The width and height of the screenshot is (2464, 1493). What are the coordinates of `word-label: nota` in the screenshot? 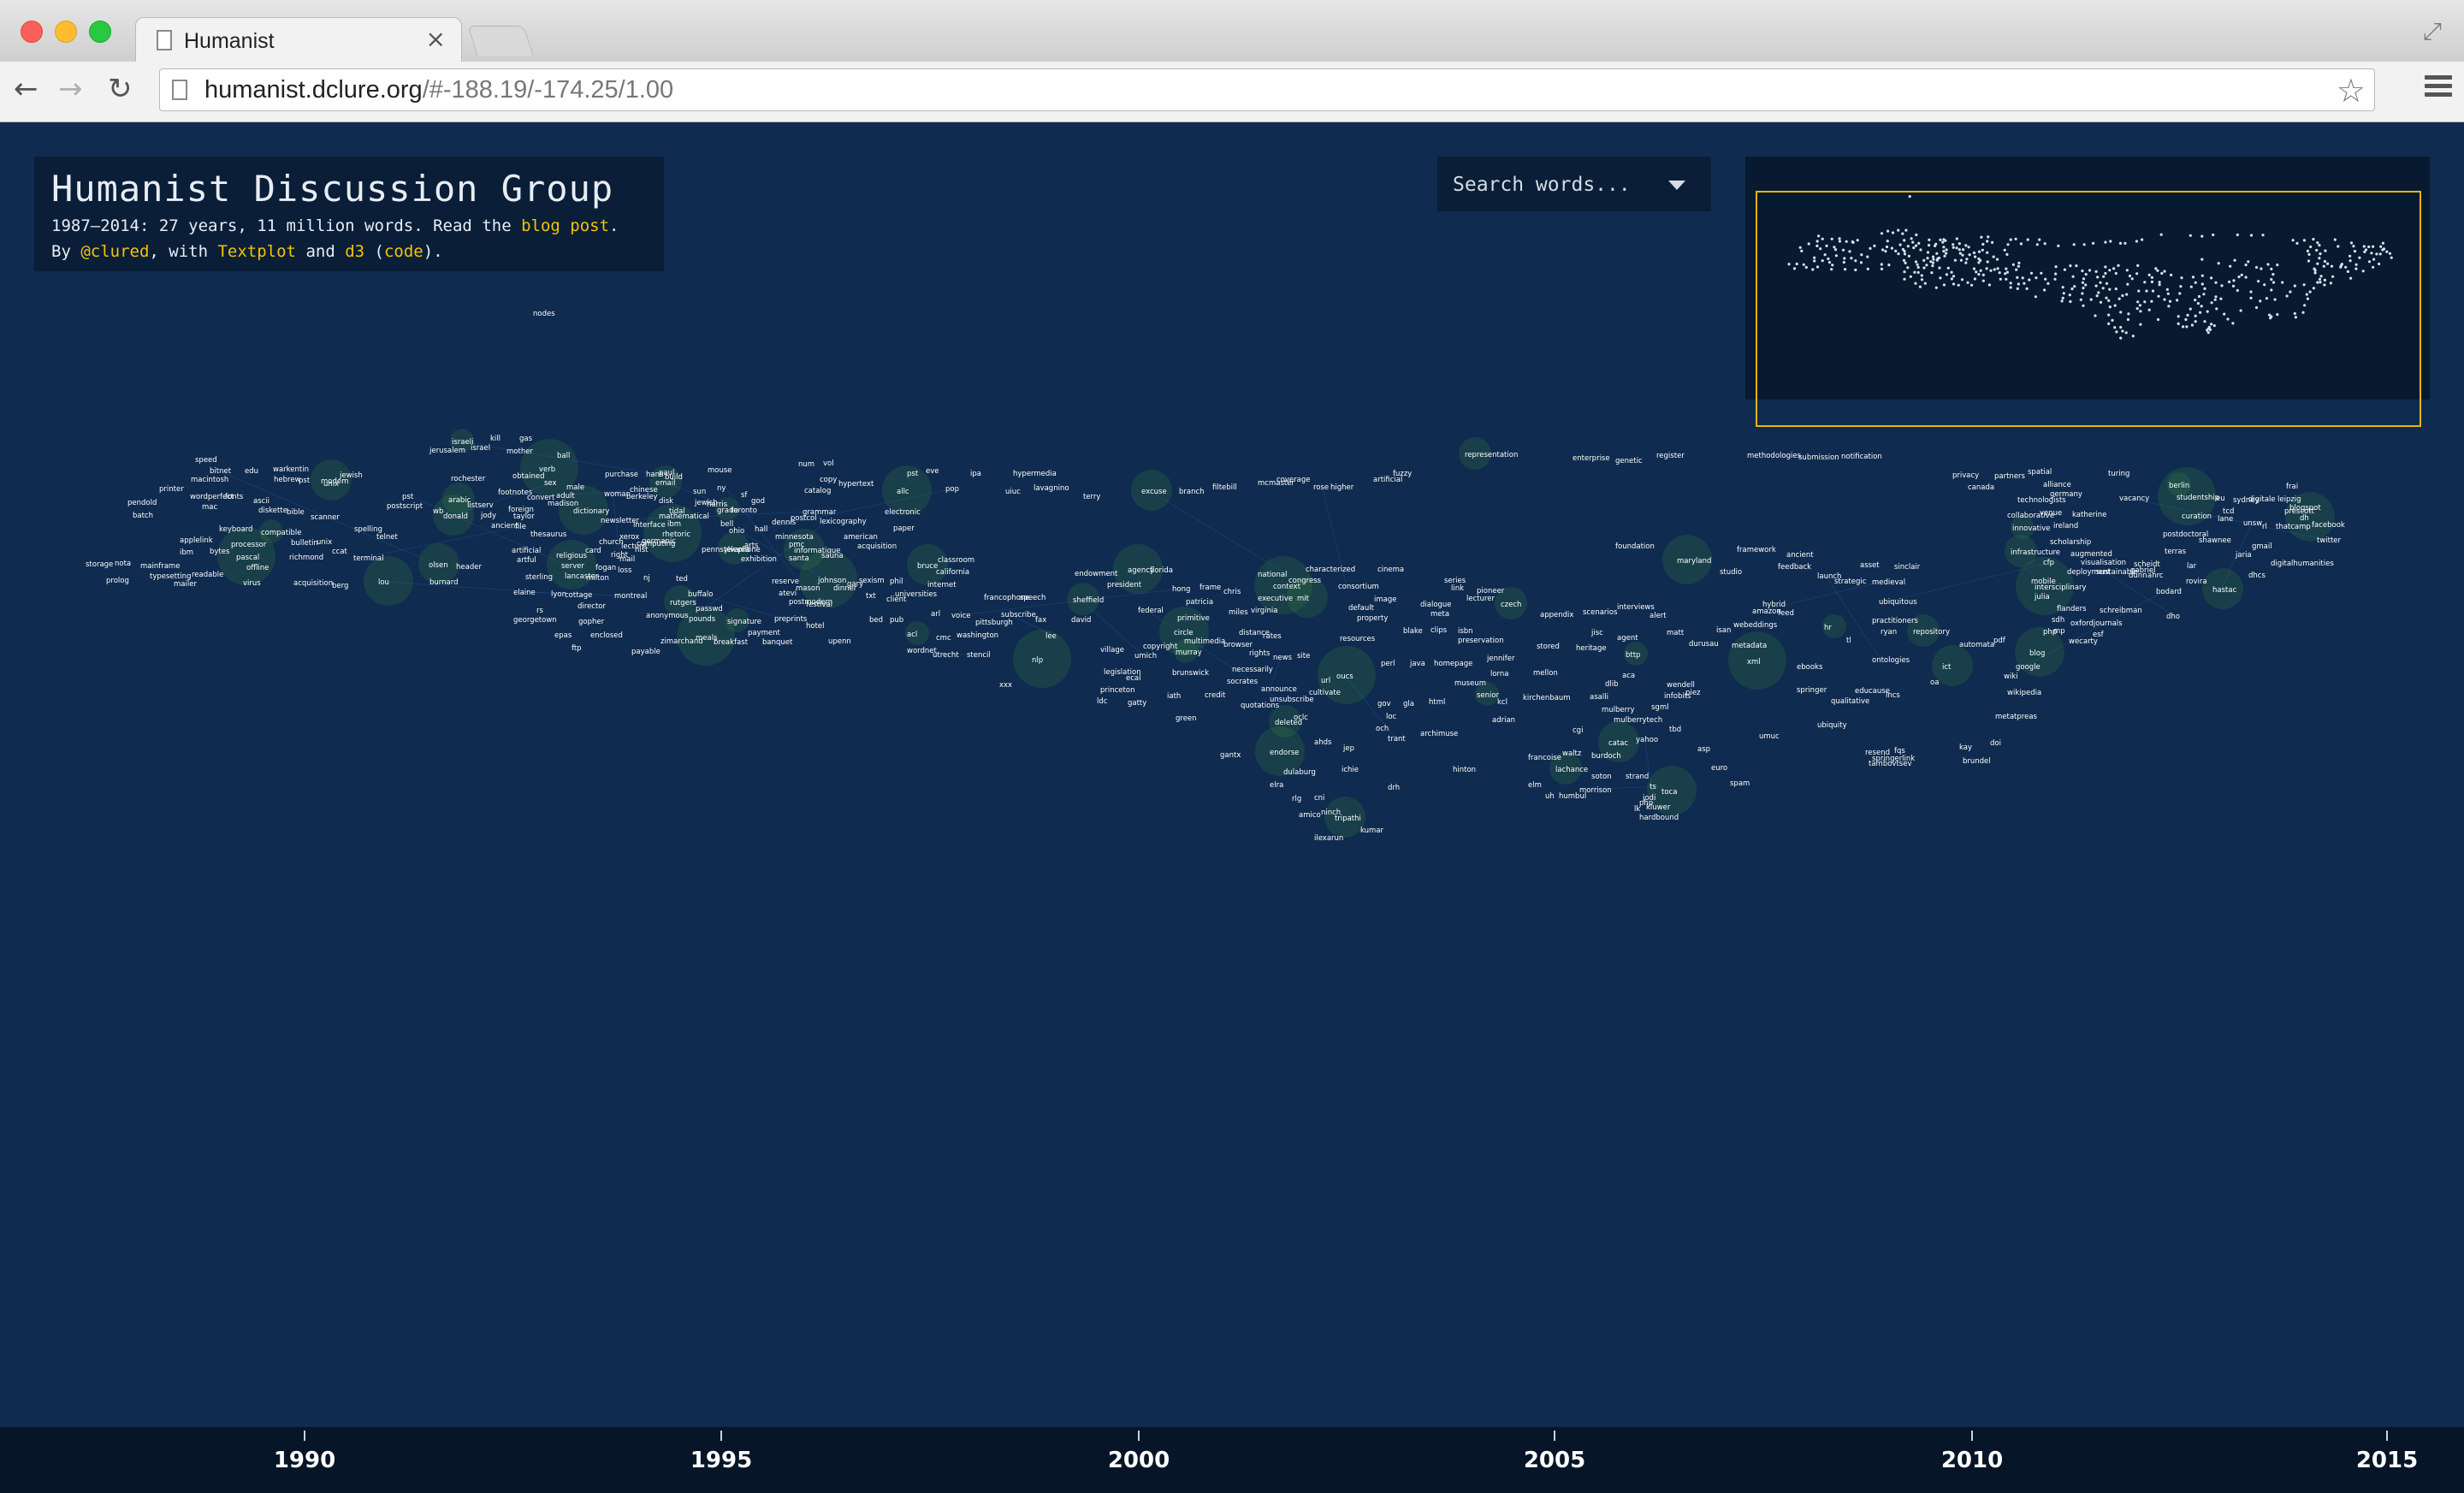 It's located at (123, 564).